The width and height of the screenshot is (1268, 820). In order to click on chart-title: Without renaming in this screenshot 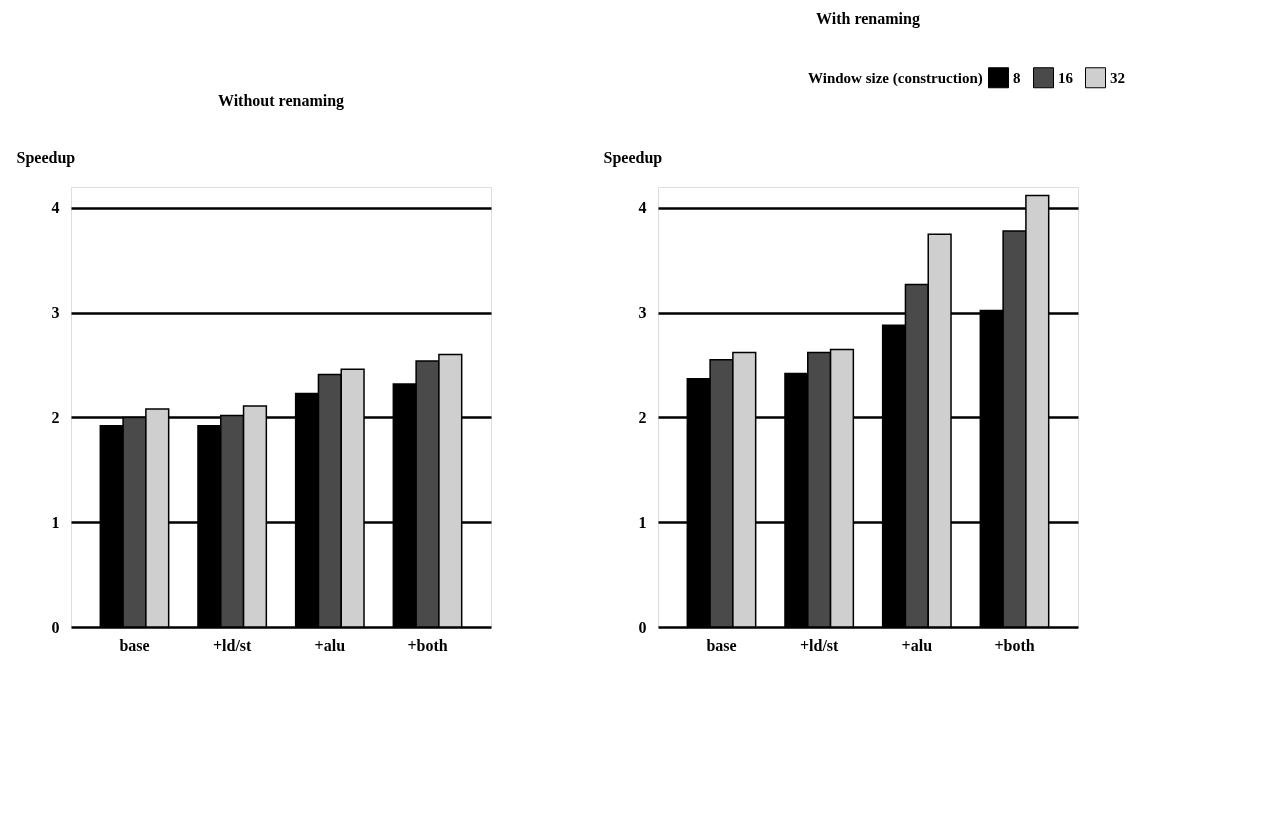, I will do `click(281, 101)`.